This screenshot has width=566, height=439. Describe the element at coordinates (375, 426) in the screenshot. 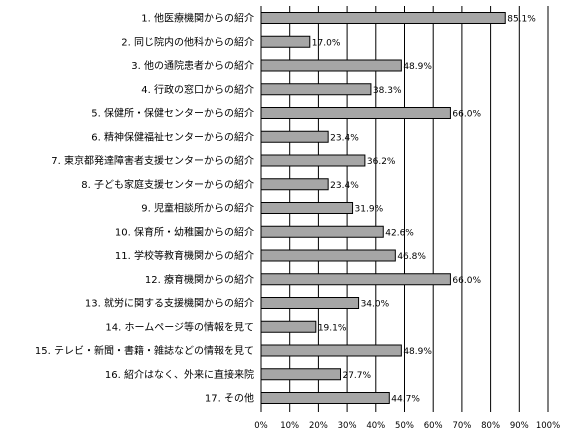

I see `x-tick-label: 40%` at that location.